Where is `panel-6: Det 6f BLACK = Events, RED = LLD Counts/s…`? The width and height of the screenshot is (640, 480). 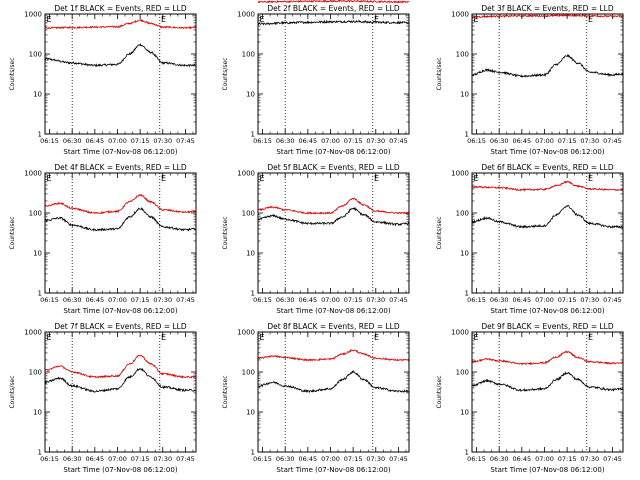 panel-6: Det 6f BLACK = Events, RED = LLD Counts/s… is located at coordinates (530, 239).